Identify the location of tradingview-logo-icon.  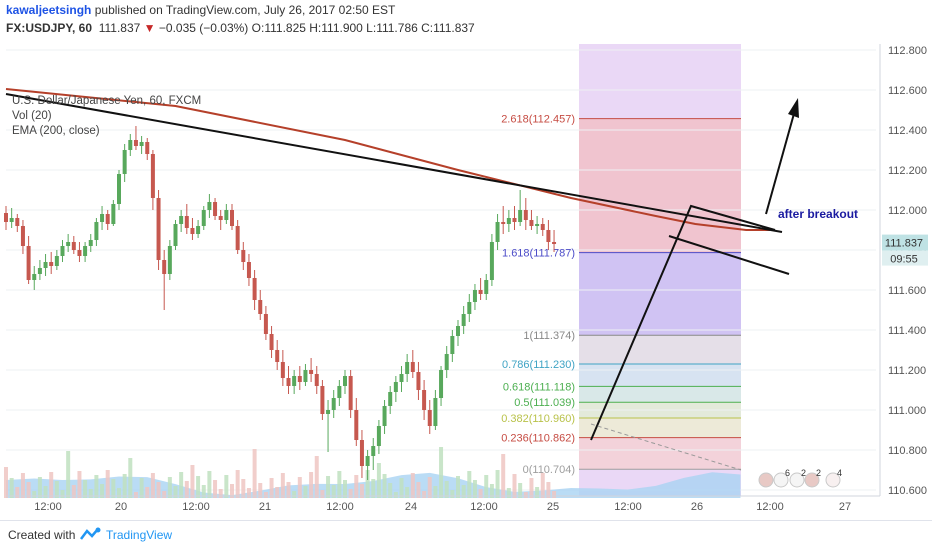
(90, 533).